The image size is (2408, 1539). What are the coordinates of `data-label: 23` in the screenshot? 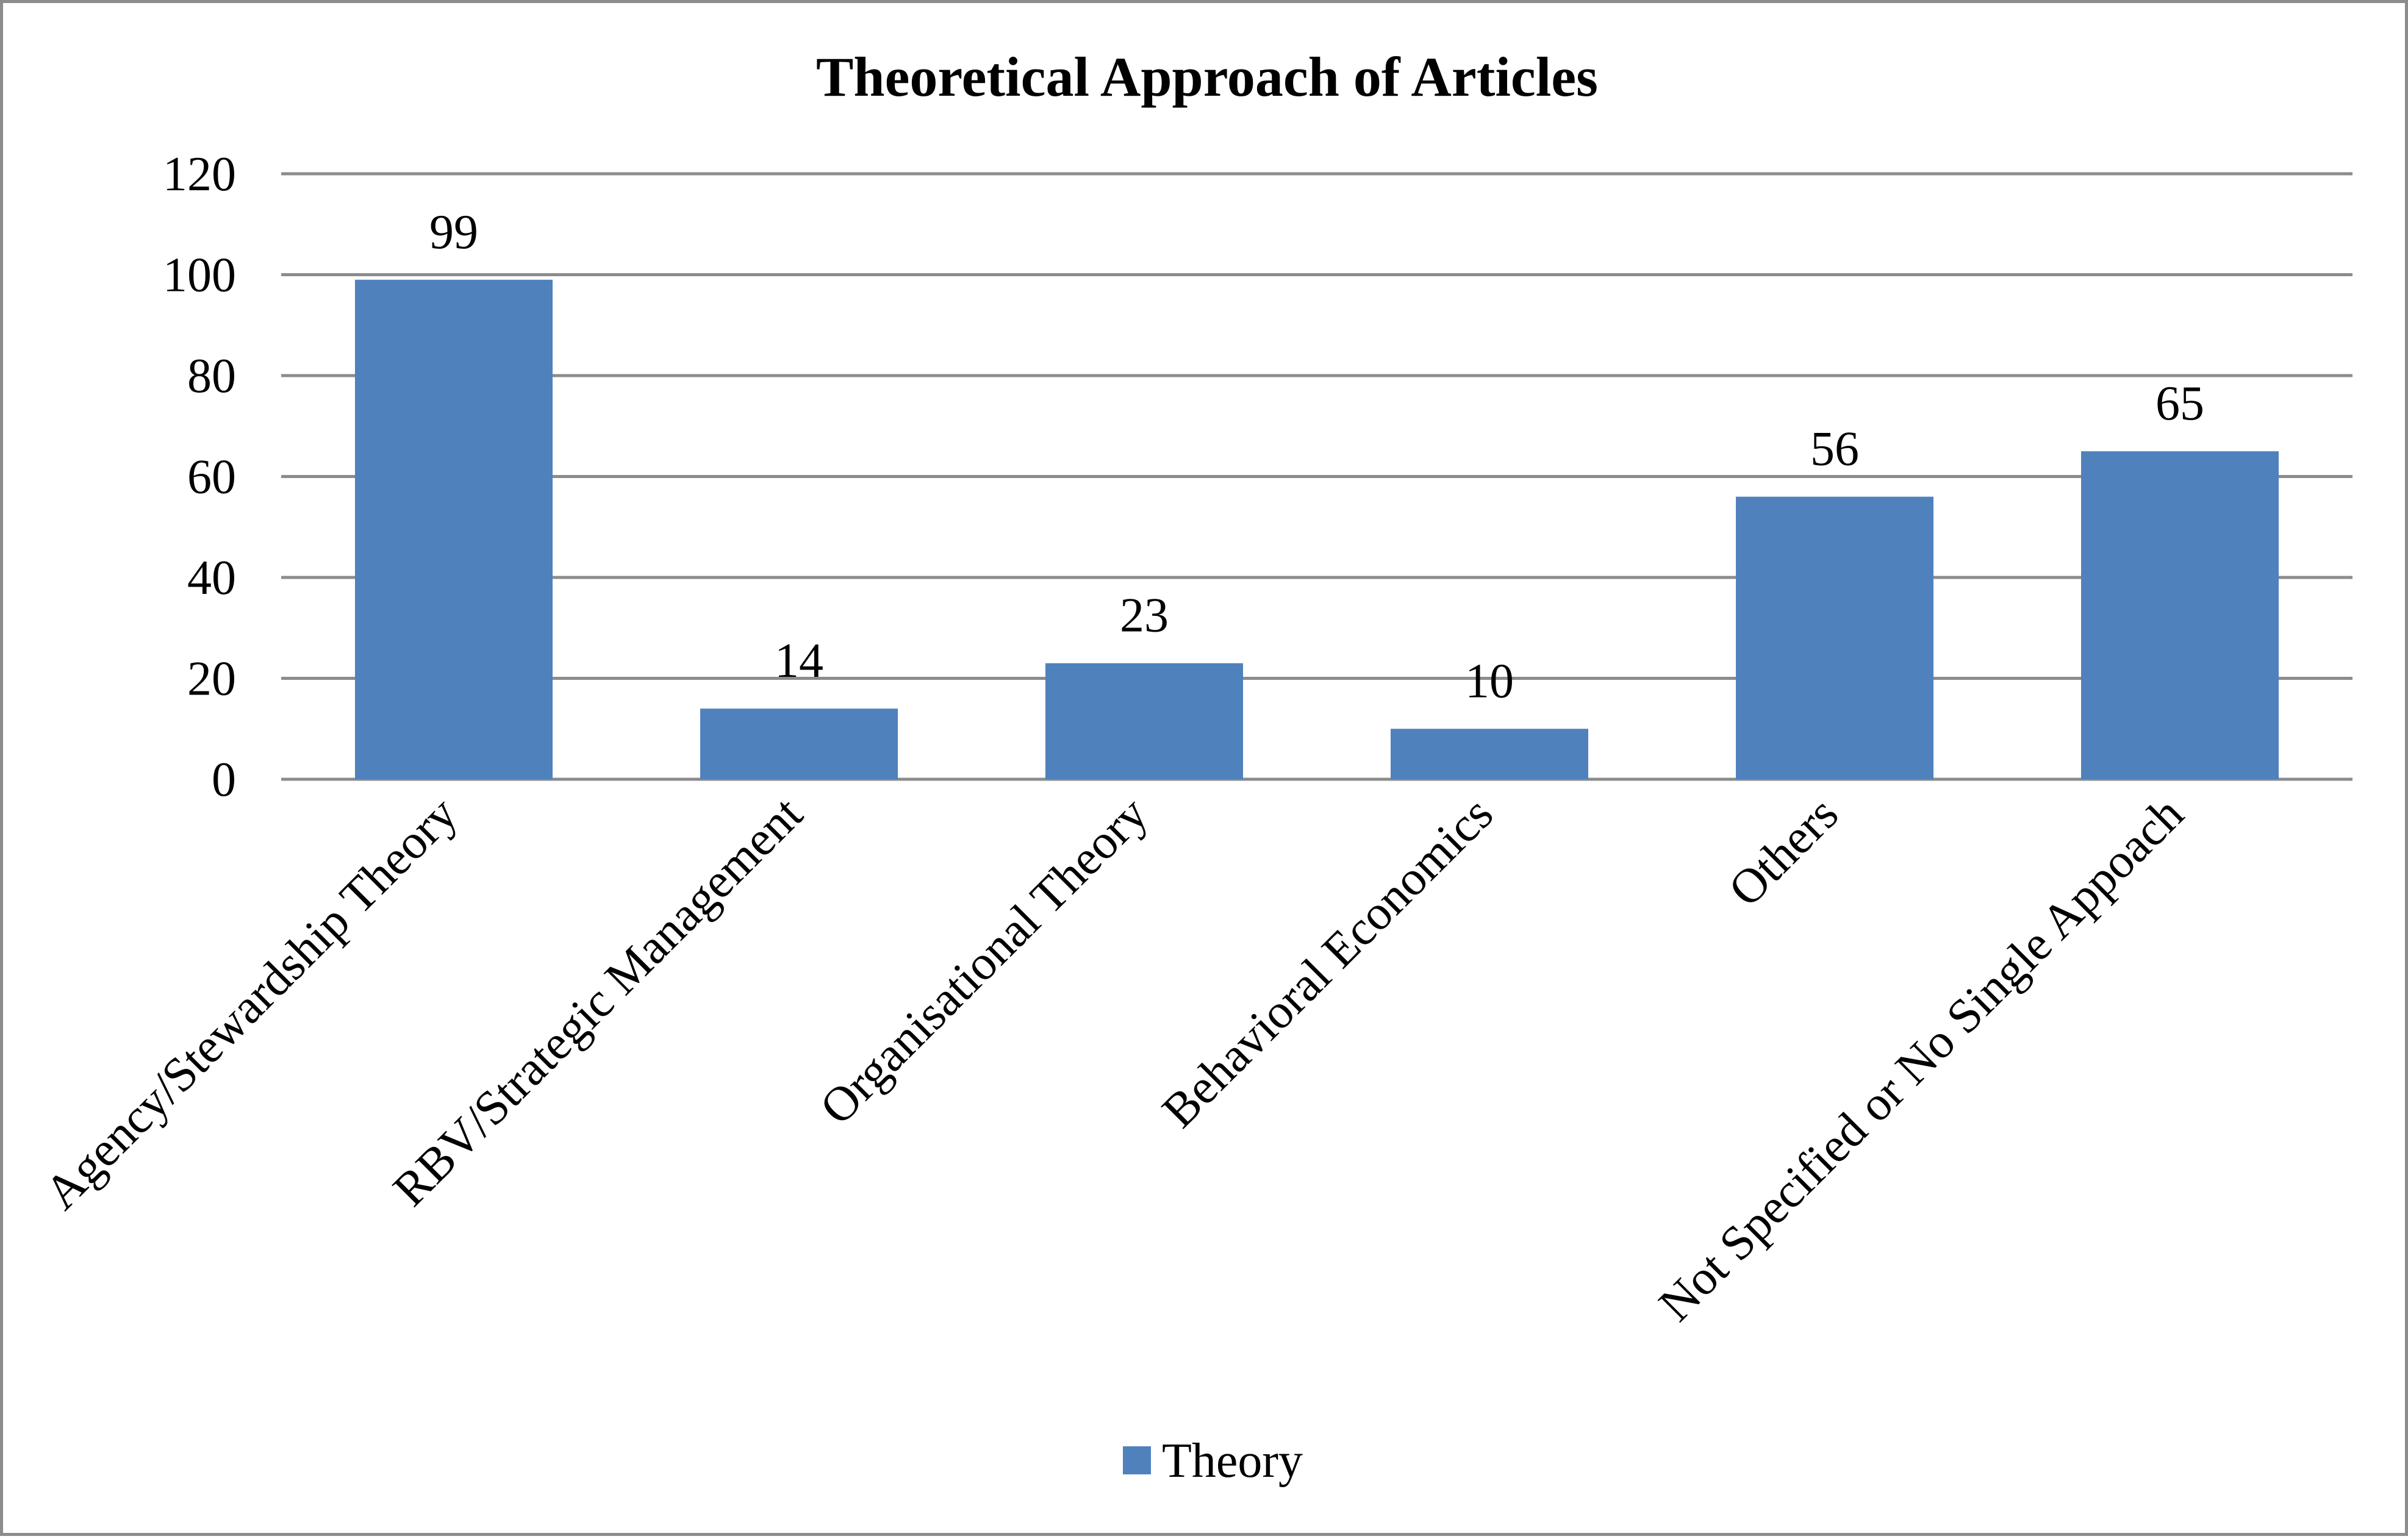 It's located at (1144, 616).